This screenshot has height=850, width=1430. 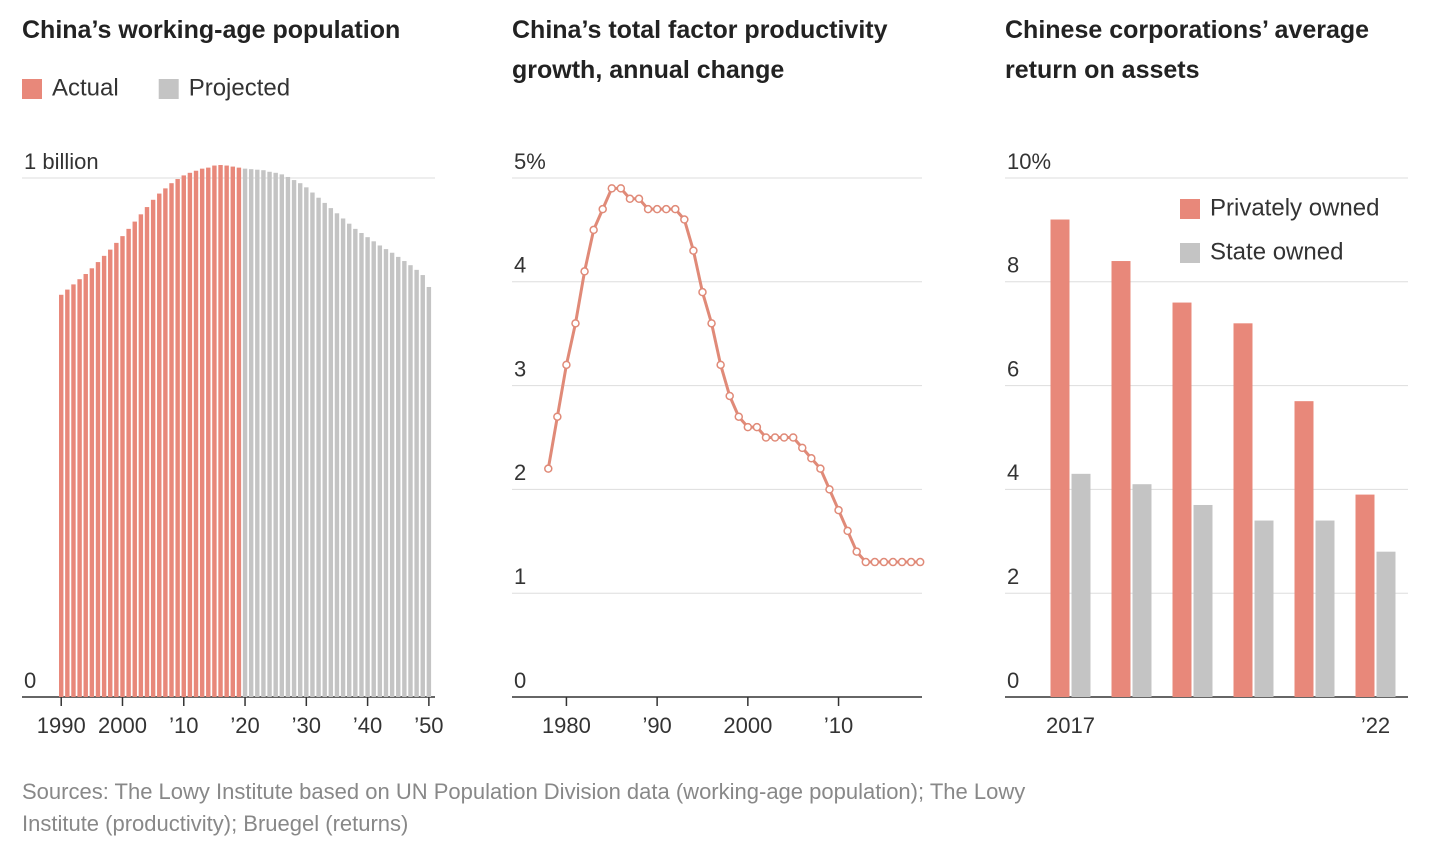 What do you see at coordinates (656, 725) in the screenshot?
I see `x-tick-label: ’90` at bounding box center [656, 725].